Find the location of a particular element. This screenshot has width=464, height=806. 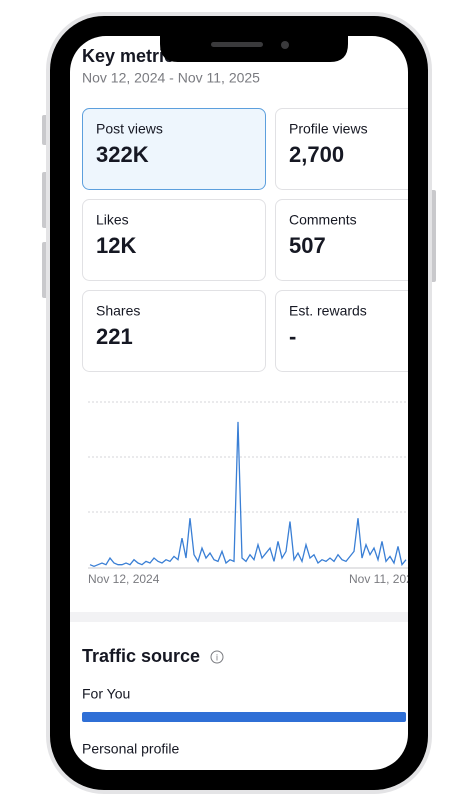

metric-value: 322K is located at coordinates (122, 154).